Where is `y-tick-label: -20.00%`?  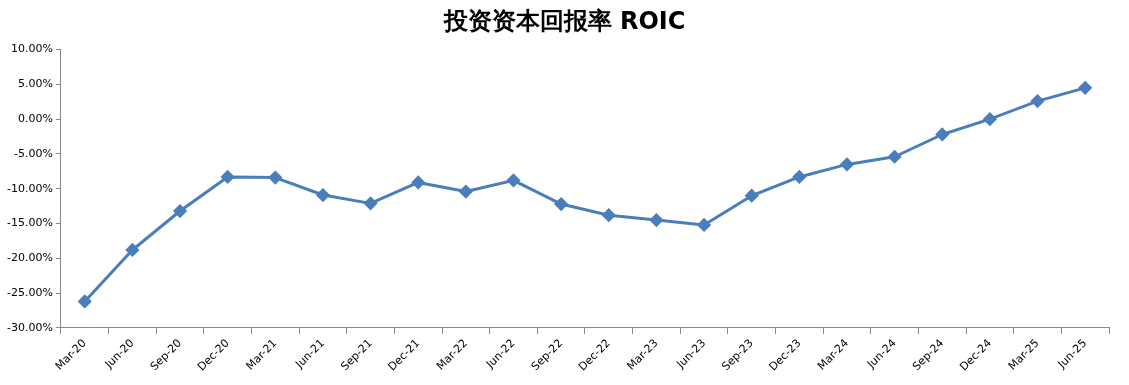 y-tick-label: -20.00% is located at coordinates (29, 258).